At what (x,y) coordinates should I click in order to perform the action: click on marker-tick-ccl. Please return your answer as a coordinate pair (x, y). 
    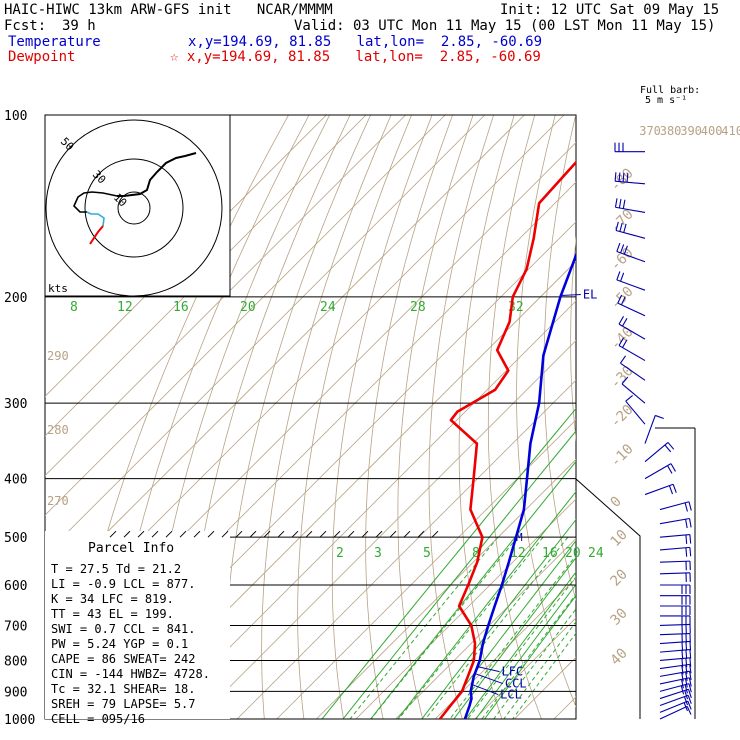
    Looking at the image, I should click on (489, 679).